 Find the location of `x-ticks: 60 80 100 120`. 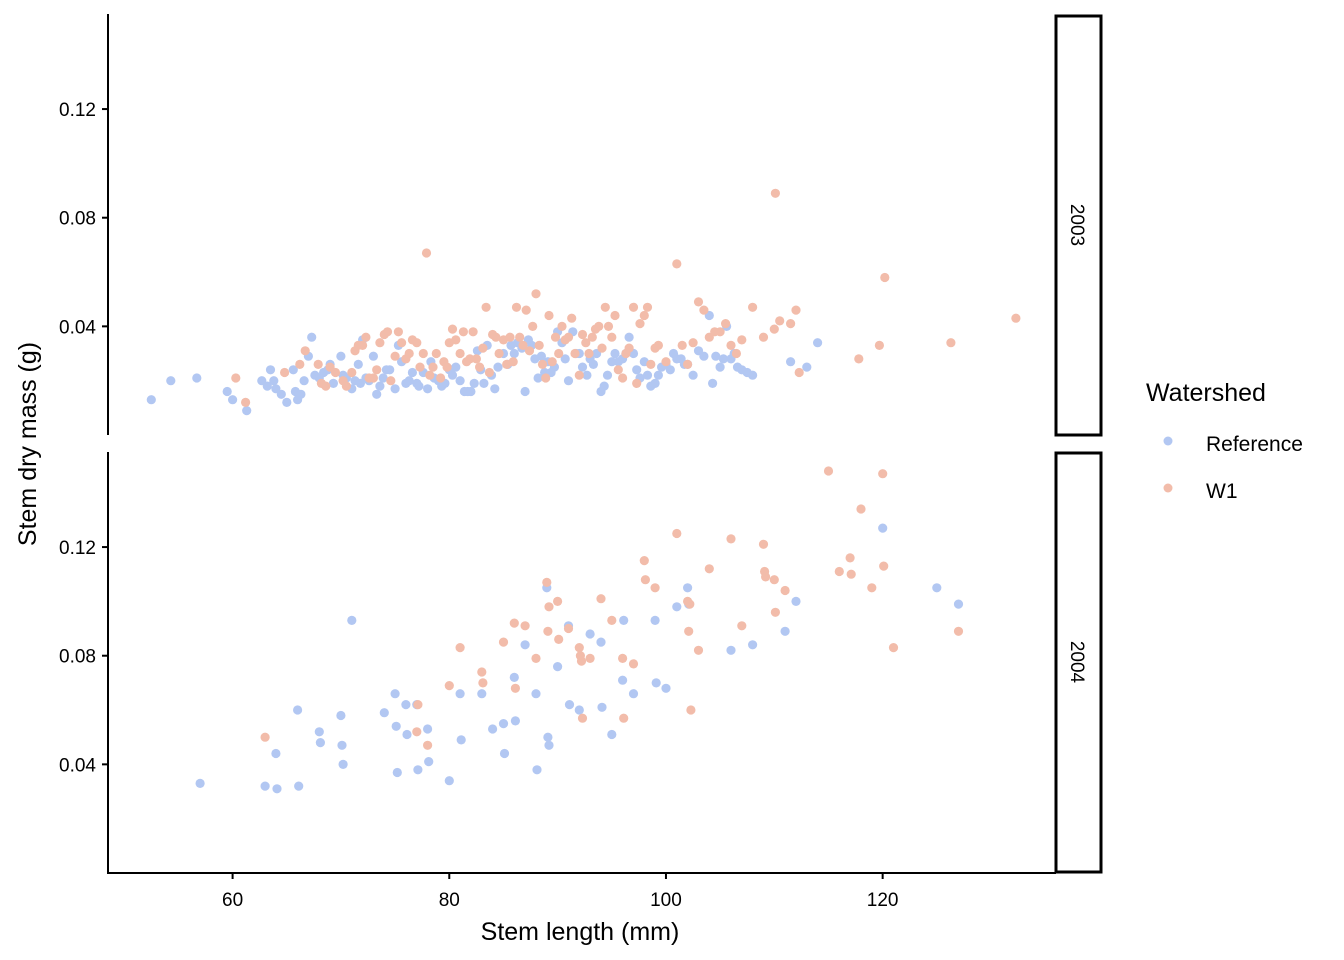

x-ticks: 60 80 100 120 is located at coordinates (560, 892).